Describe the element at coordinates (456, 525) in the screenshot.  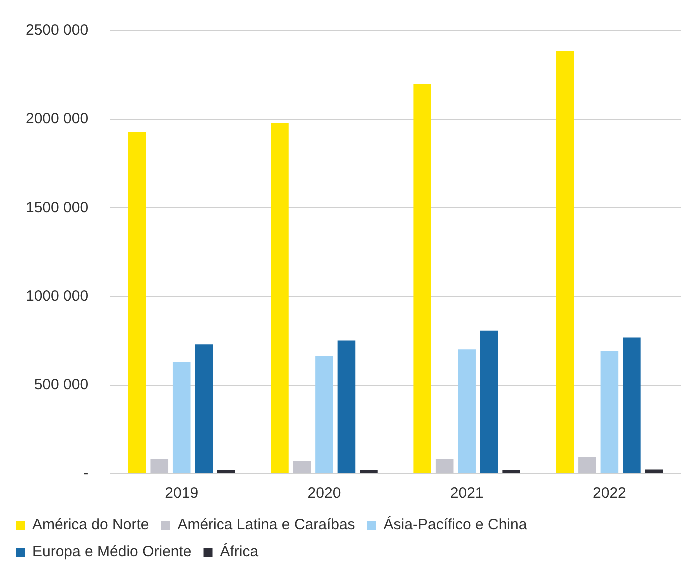
I see `legend-label: Ásia-Pacífico e China` at that location.